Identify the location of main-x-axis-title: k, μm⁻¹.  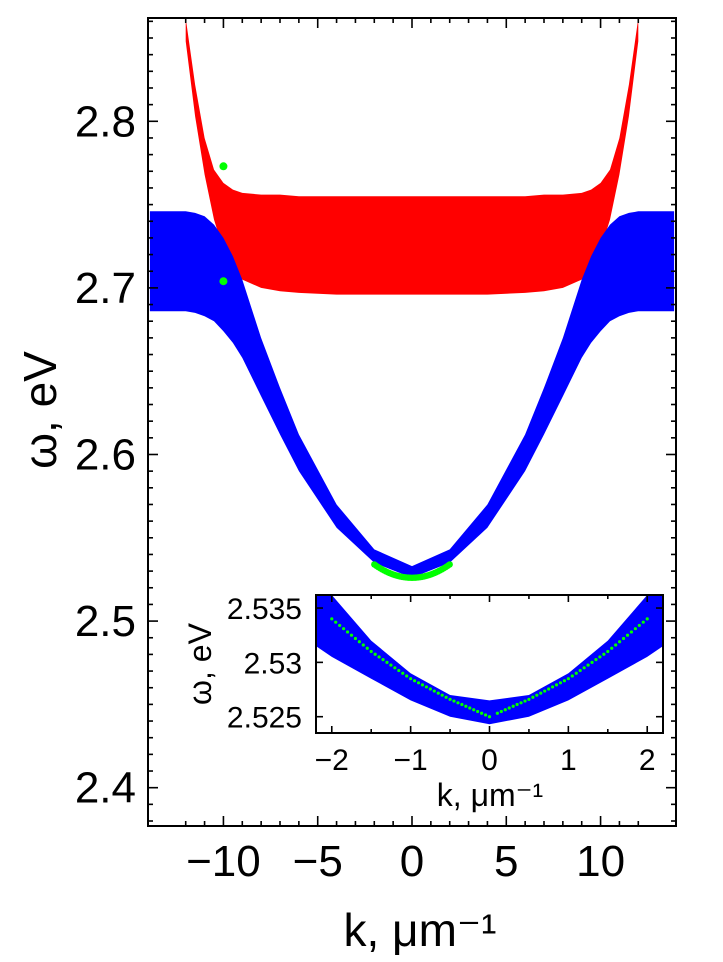
(420, 930).